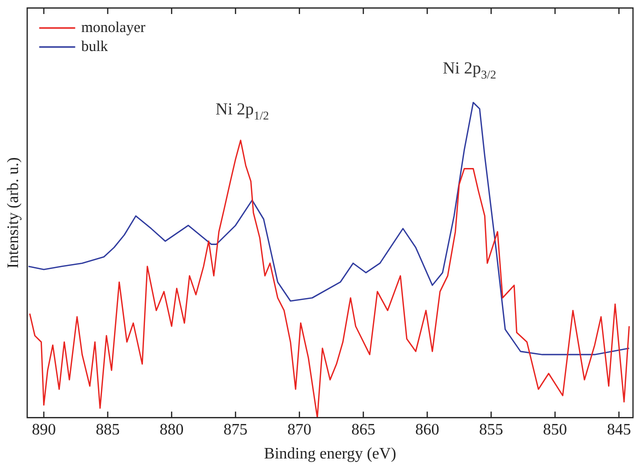 Image resolution: width=635 pixels, height=466 pixels. I want to click on legend-label: monolayer, so click(113, 28).